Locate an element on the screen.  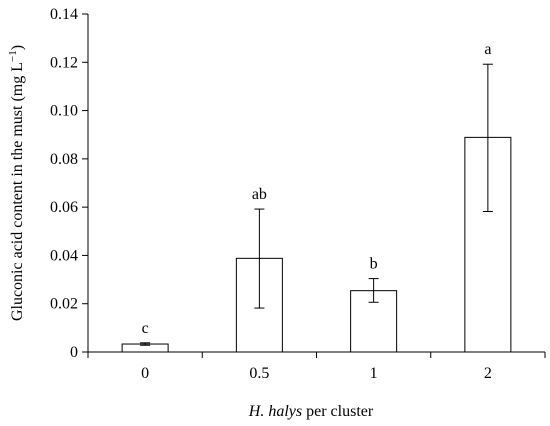
significance-label-0: c is located at coordinates (145, 328).